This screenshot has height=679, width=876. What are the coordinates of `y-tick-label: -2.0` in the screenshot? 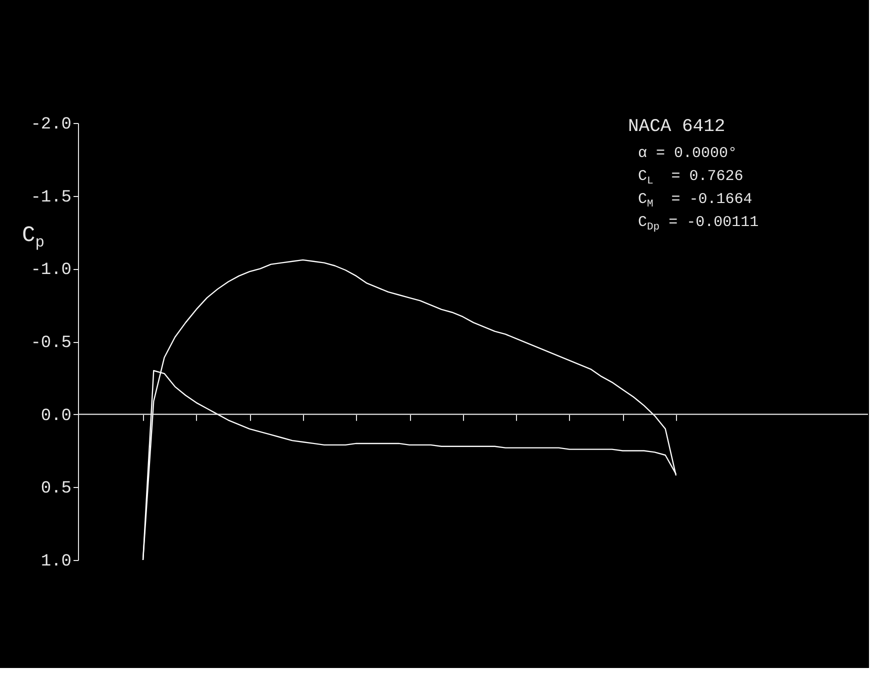 It's located at (51, 125).